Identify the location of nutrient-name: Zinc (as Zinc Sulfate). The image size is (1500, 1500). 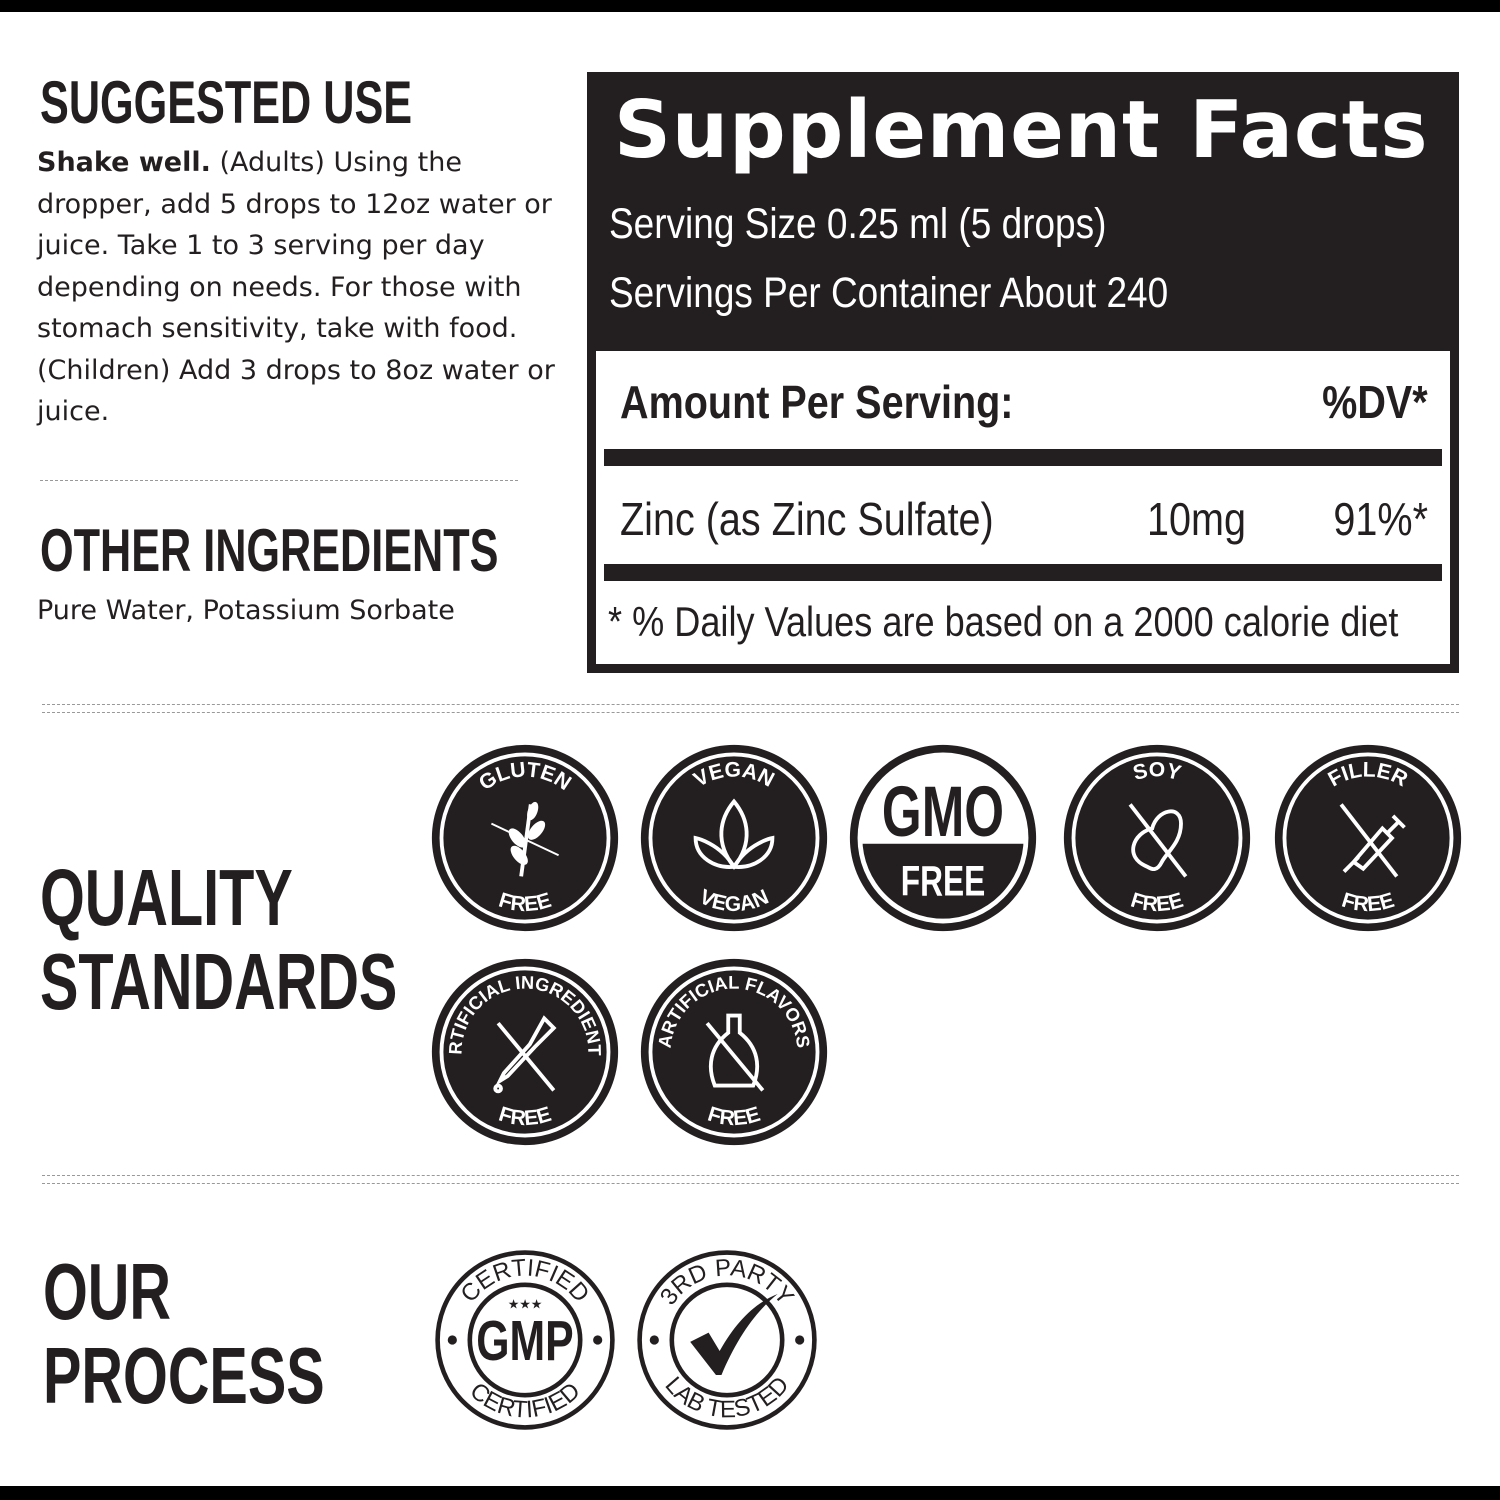
(807, 519).